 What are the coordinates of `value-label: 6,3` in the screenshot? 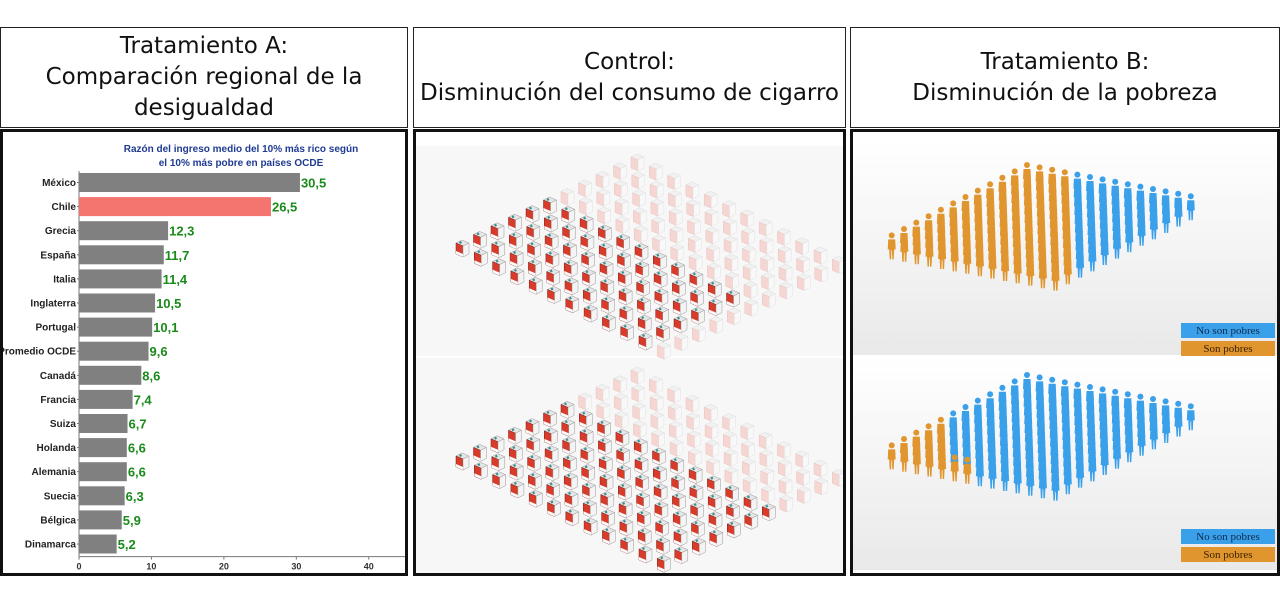 It's located at (135, 496).